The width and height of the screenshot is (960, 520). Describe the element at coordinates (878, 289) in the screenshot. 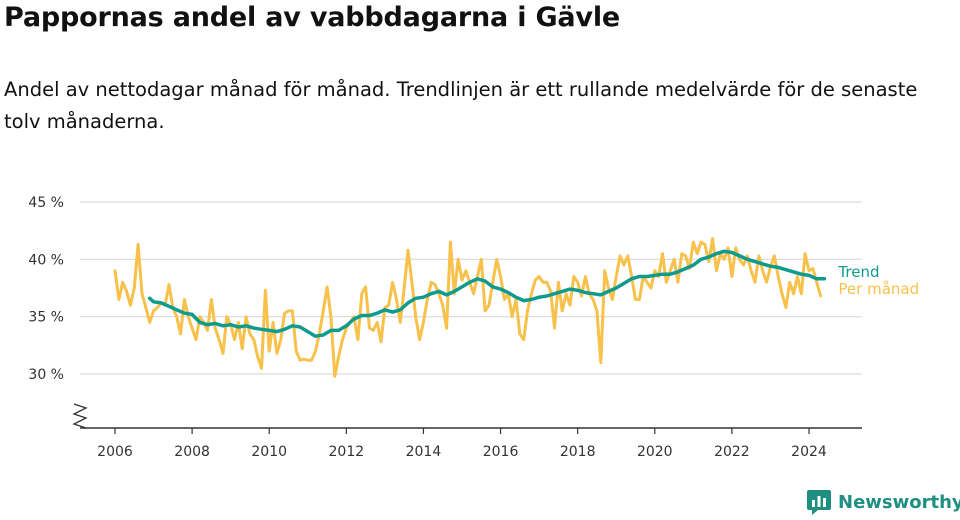

I see `monthly-label: Per månad` at that location.